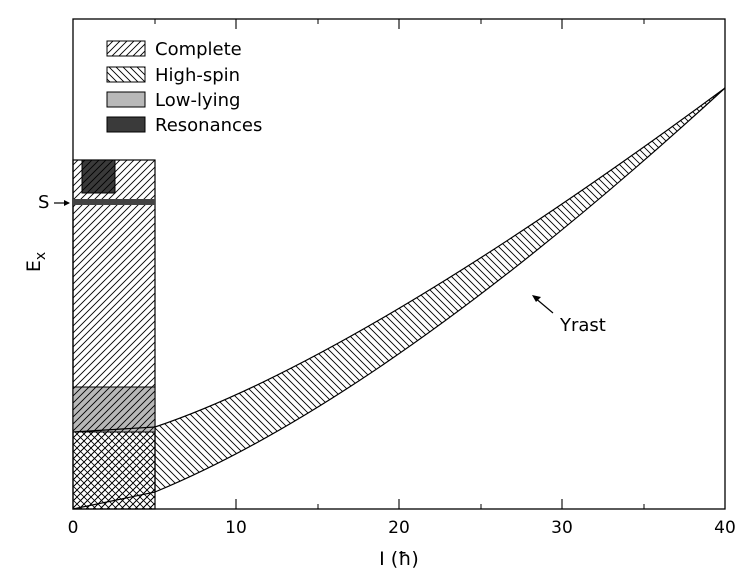  I want to click on svg-text: Ex, so click(36, 262).